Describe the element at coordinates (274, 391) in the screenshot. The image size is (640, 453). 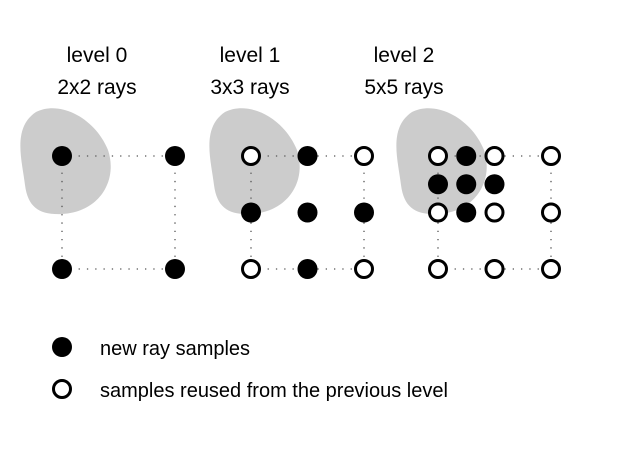
I see `legend-reused-label: samples reused from the previous level` at that location.